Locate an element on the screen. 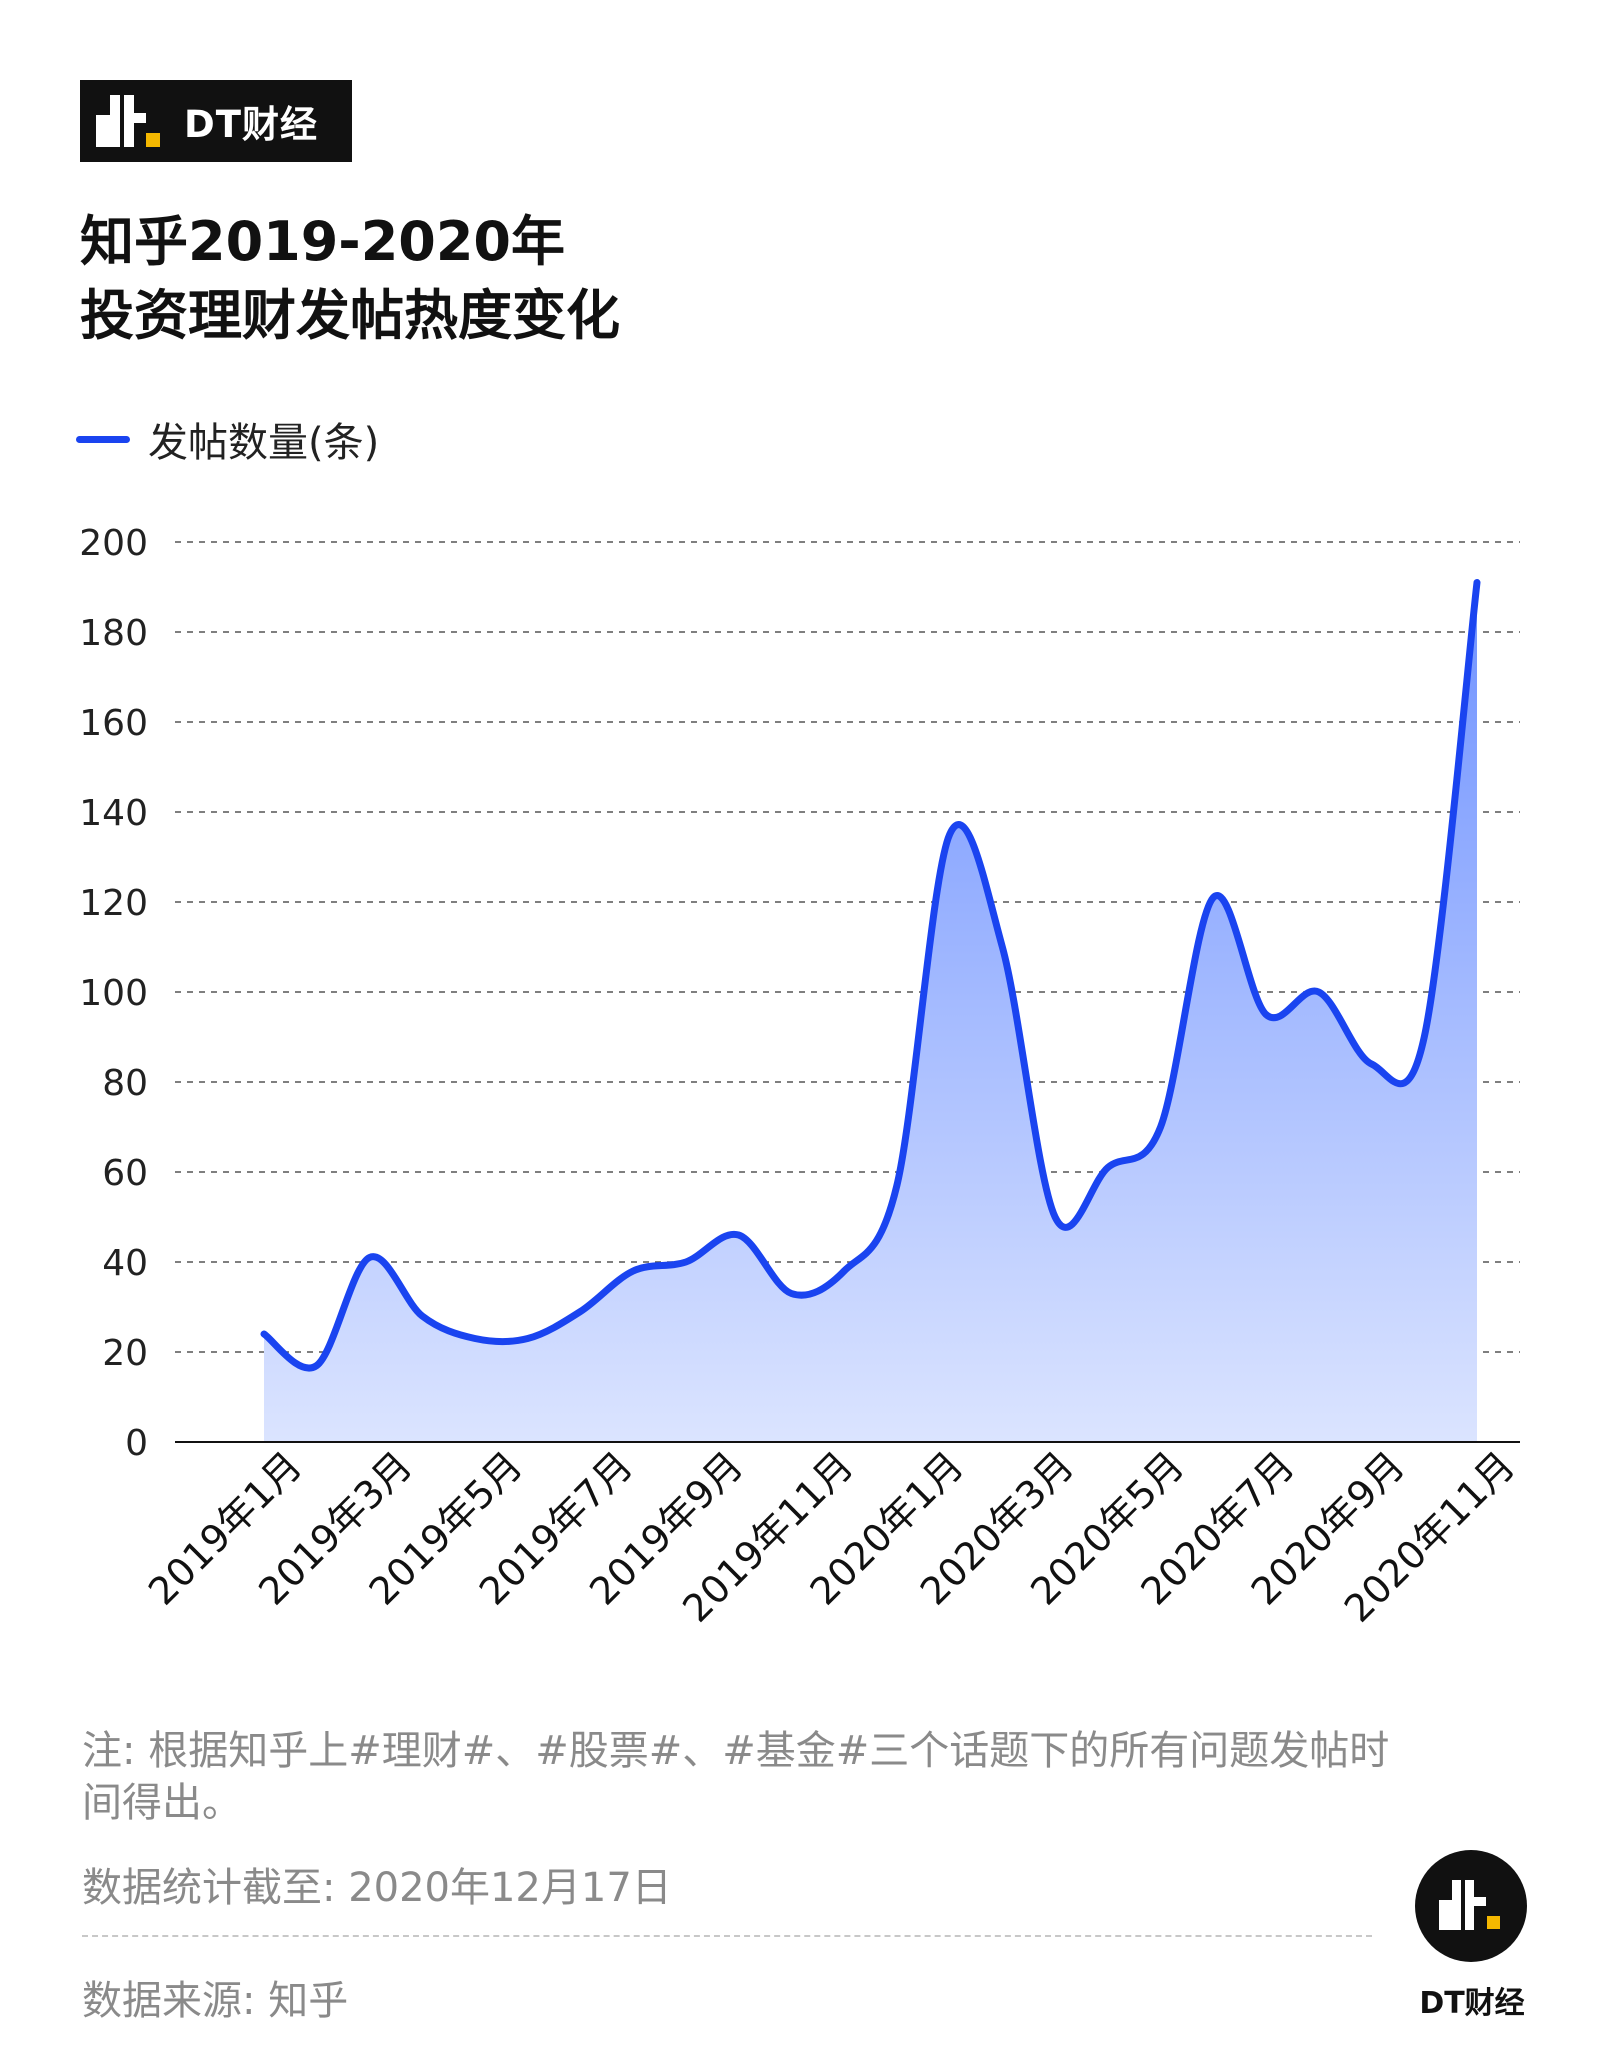 The image size is (1601, 2049). y-tick-label: 80 is located at coordinates (125, 1083).